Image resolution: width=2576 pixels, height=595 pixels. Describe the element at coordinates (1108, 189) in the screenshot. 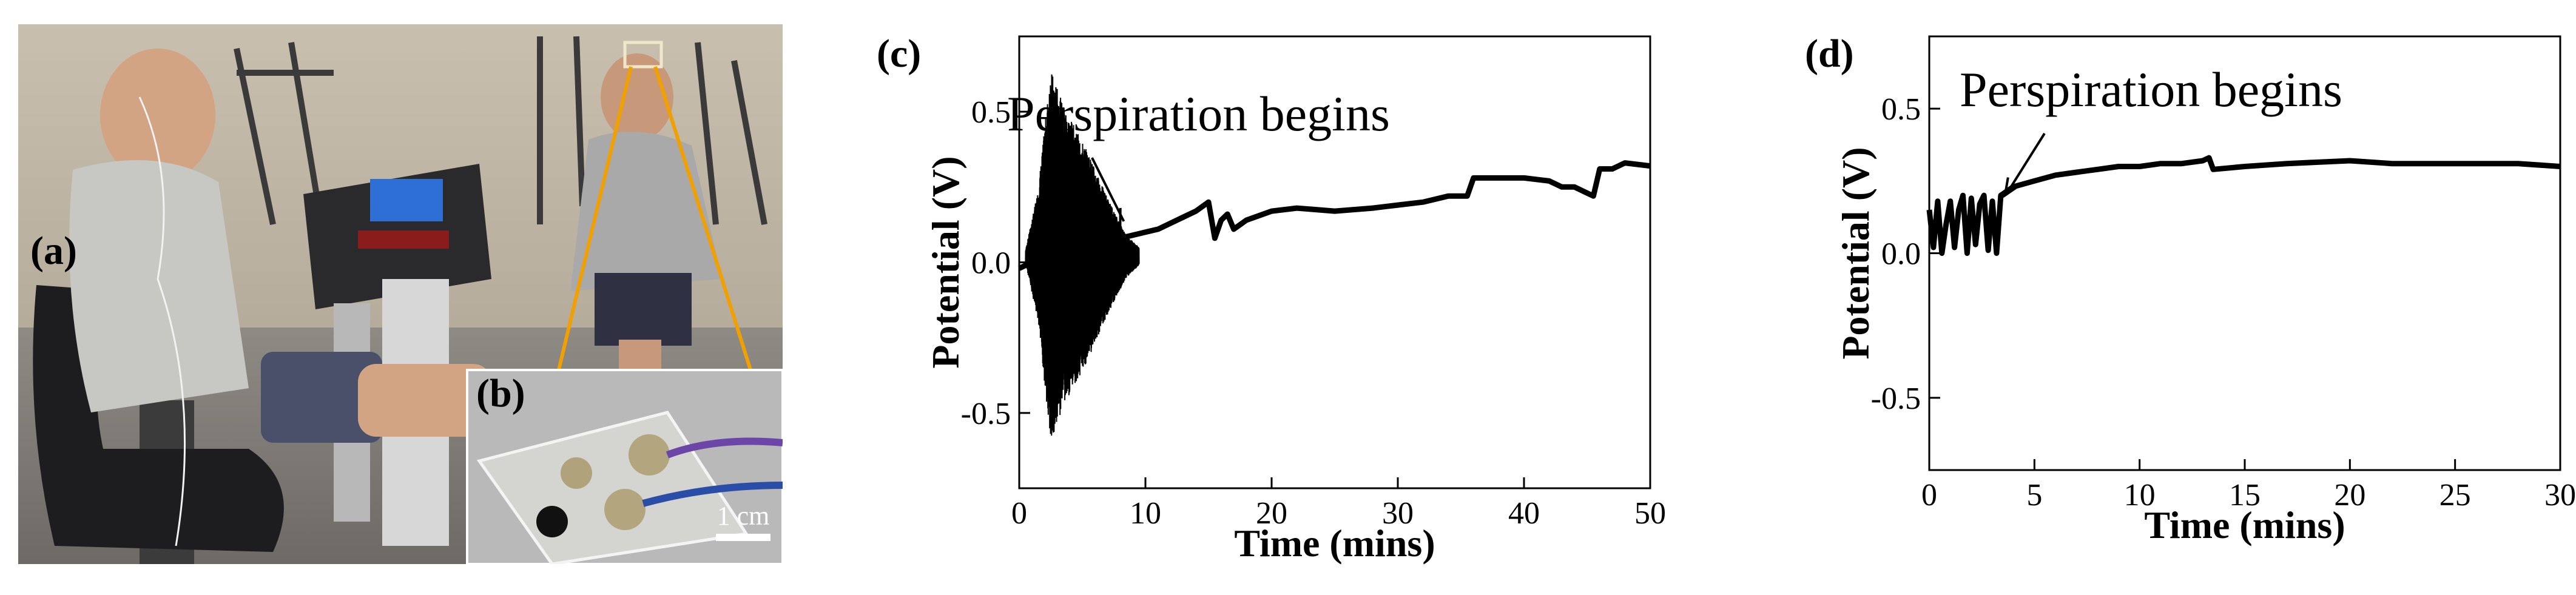

I see `annotation-arrow-c` at that location.